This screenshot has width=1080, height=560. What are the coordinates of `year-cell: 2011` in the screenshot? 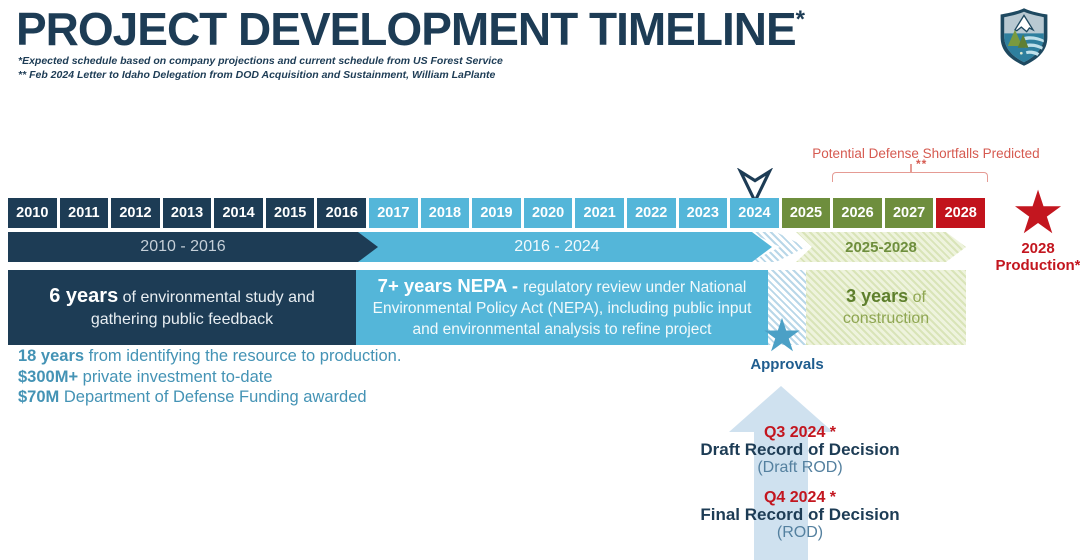 It's located at (84, 213).